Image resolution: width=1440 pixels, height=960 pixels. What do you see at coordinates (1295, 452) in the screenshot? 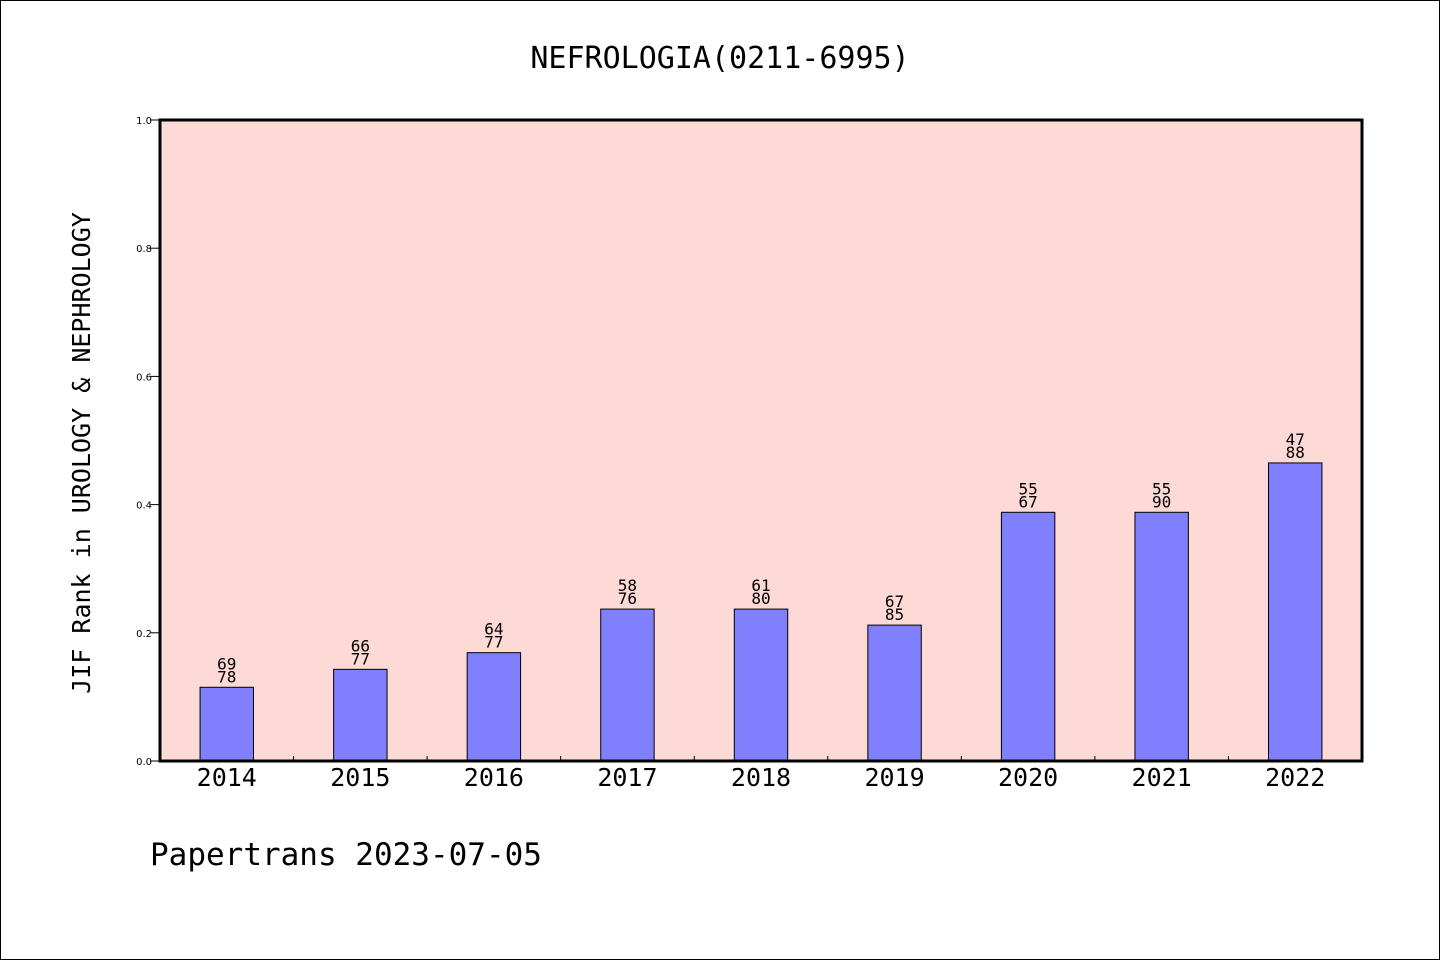
I see `bar-total-label: 88` at bounding box center [1295, 452].